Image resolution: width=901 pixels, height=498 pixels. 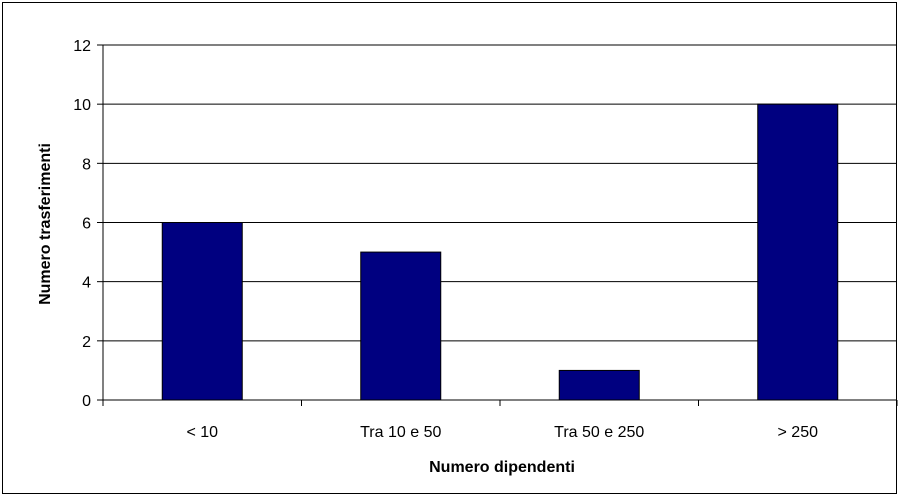 I want to click on y-tick-label: 0, so click(x=86, y=401).